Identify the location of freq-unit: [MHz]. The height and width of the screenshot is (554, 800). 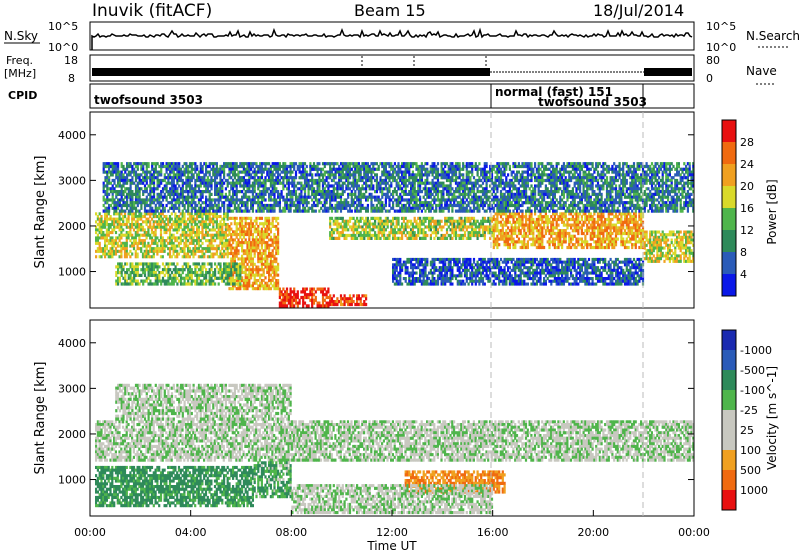
(20, 73).